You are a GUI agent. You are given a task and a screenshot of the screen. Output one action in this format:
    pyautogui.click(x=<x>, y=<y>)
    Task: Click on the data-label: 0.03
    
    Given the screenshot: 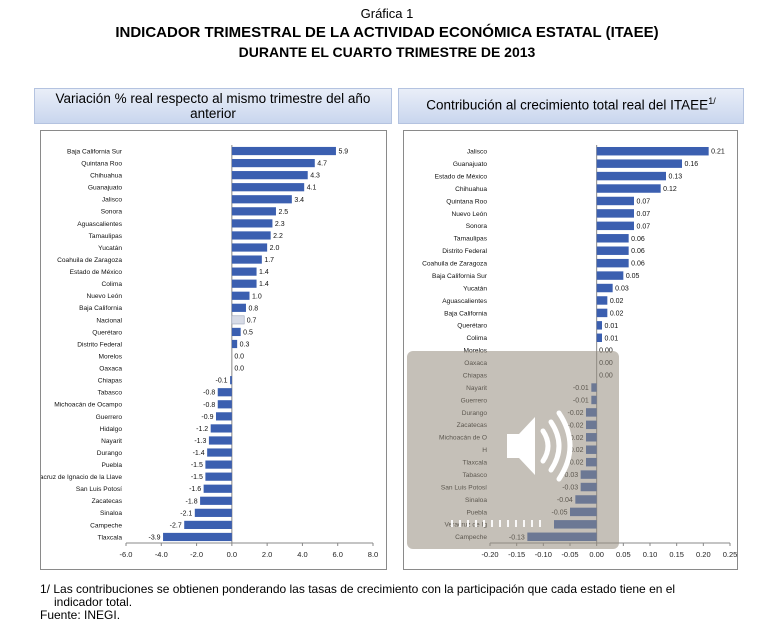 What is the action you would take?
    pyautogui.click(x=622, y=289)
    